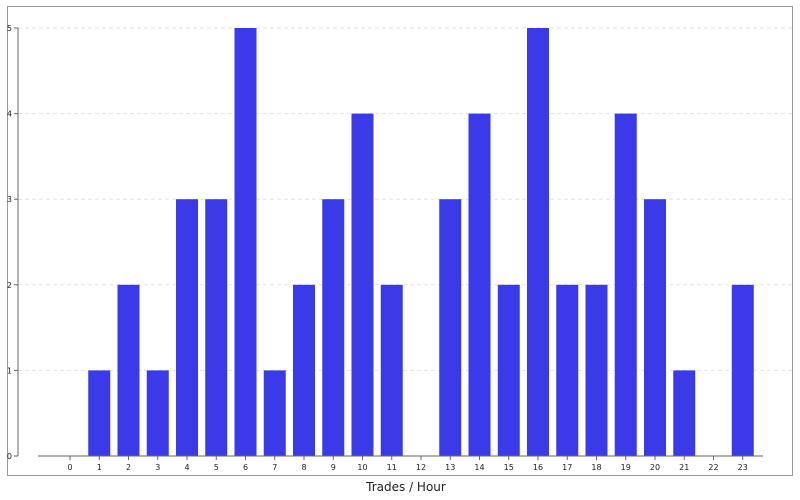  Describe the element at coordinates (596, 467) in the screenshot. I see `x-tick-label-18: 18` at that location.